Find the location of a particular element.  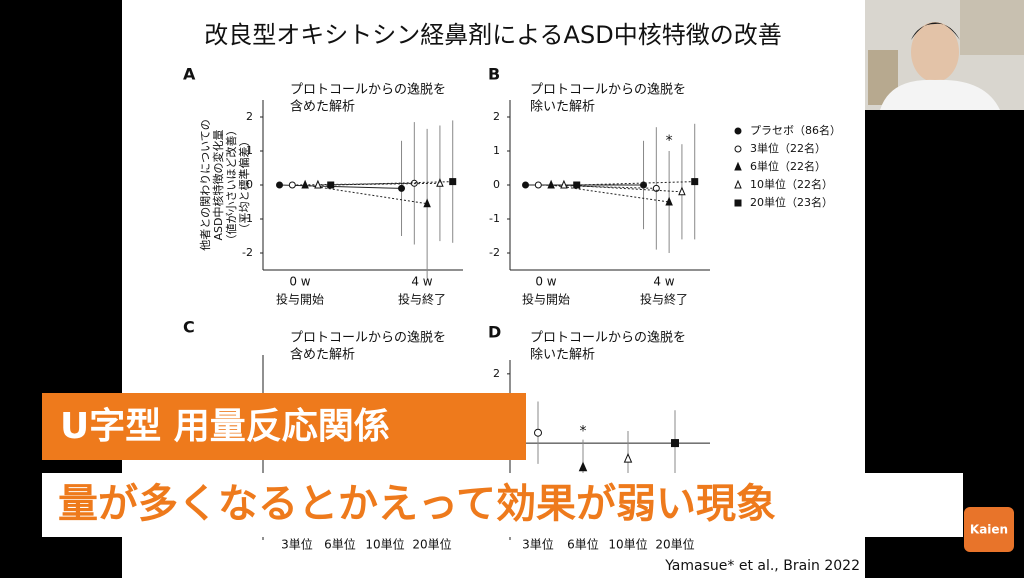

panel-label: A is located at coordinates (189, 74).